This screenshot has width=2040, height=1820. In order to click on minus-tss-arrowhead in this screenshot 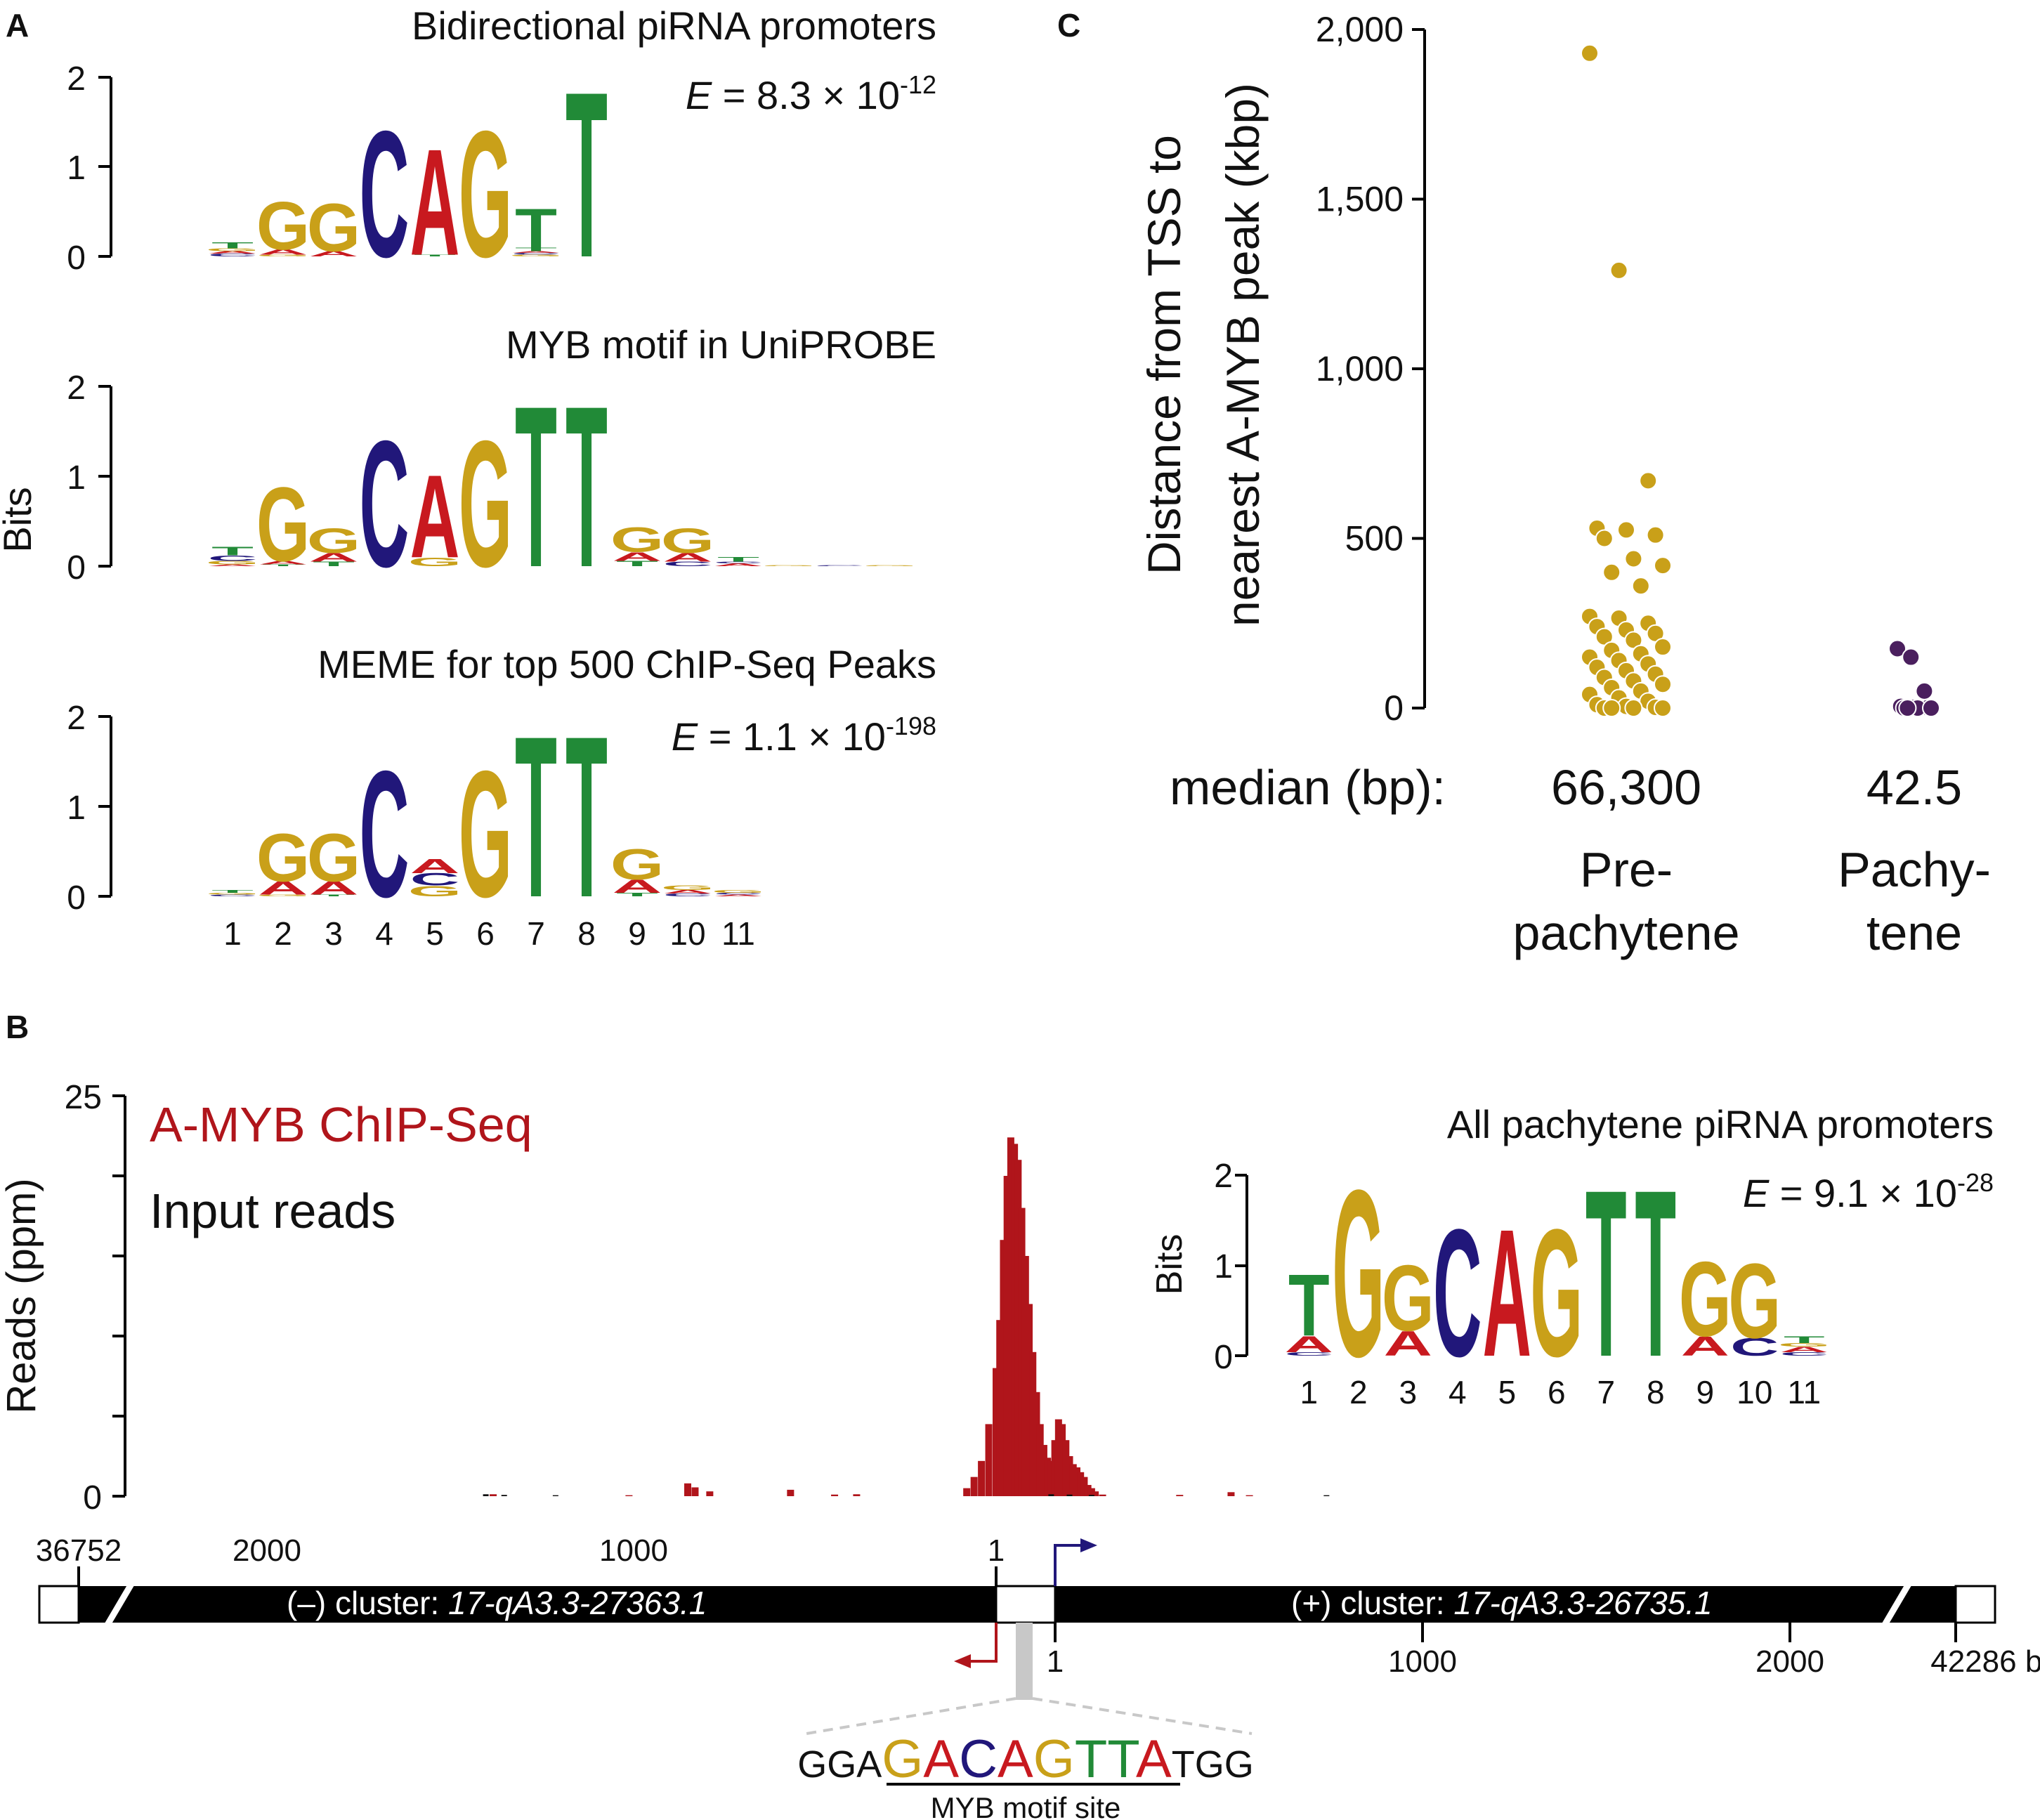, I will do `click(962, 1661)`.